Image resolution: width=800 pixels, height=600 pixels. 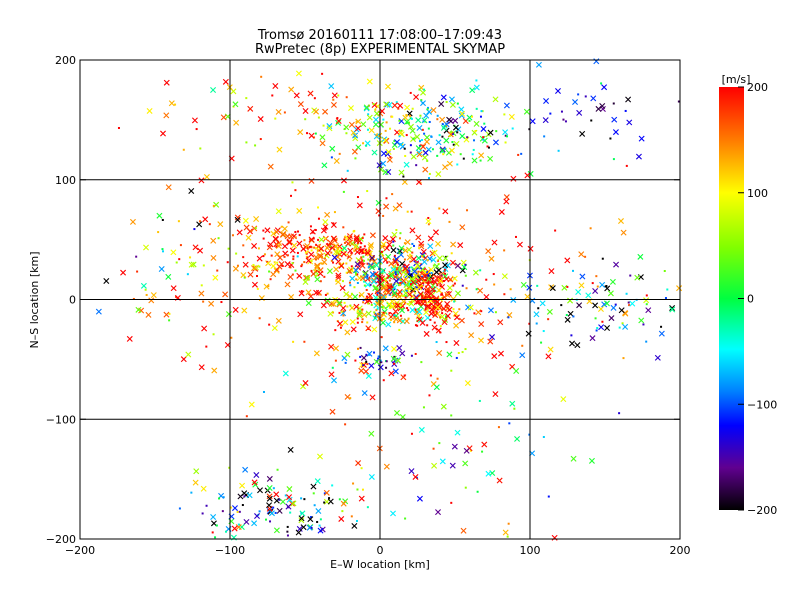 What do you see at coordinates (757, 299) in the screenshot?
I see `colorbar-ticks: 200 100 0 −100 −200` at bounding box center [757, 299].